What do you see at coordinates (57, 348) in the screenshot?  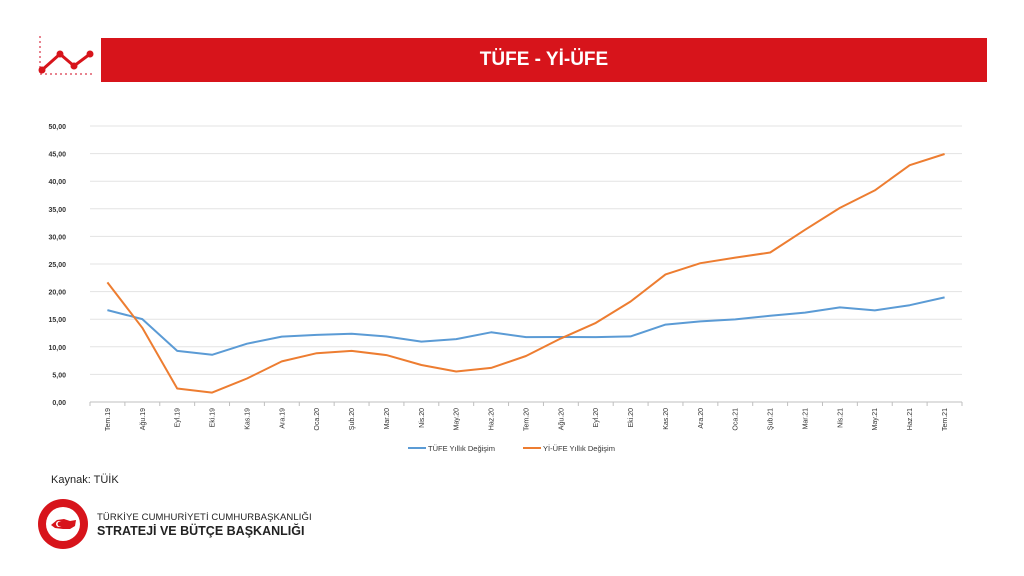 I see `y-tick-label: 10,00` at bounding box center [57, 348].